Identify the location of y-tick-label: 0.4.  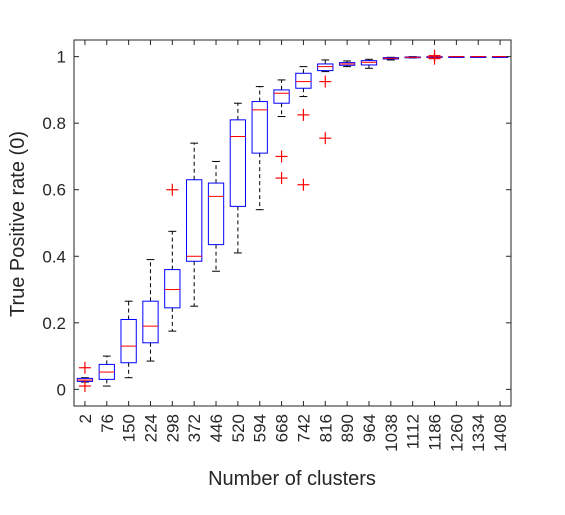
(54, 256).